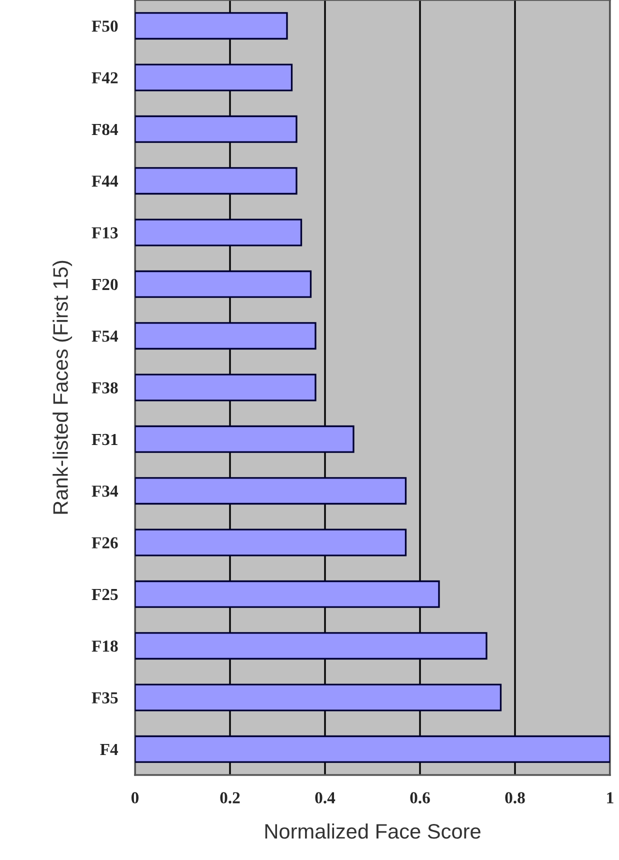 The height and width of the screenshot is (860, 619). What do you see at coordinates (105, 181) in the screenshot?
I see `y-tick-label: F44` at bounding box center [105, 181].